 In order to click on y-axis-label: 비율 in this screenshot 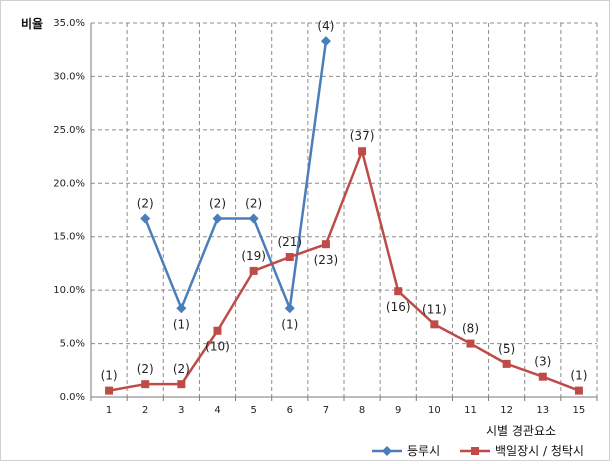, I will do `click(32, 23)`.